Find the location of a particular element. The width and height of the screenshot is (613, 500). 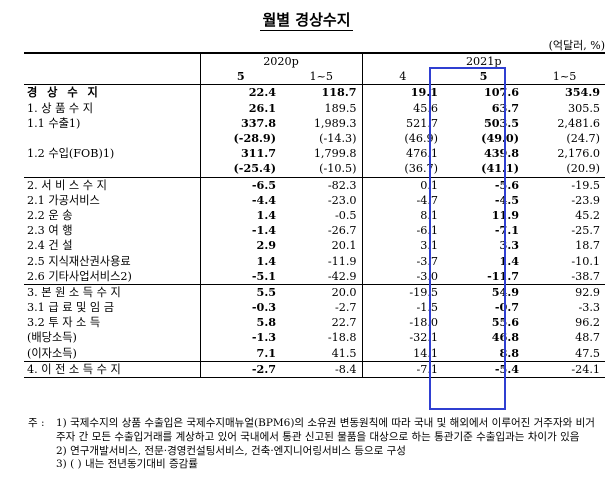

cell-value: 5.5 is located at coordinates (240, 291).